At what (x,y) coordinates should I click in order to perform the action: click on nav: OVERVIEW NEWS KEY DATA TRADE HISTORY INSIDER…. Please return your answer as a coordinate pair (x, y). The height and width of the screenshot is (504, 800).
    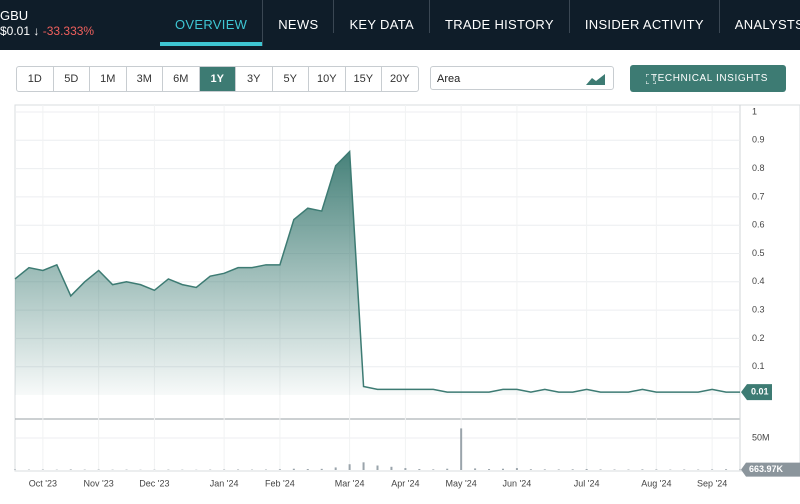
    Looking at the image, I should click on (480, 25).